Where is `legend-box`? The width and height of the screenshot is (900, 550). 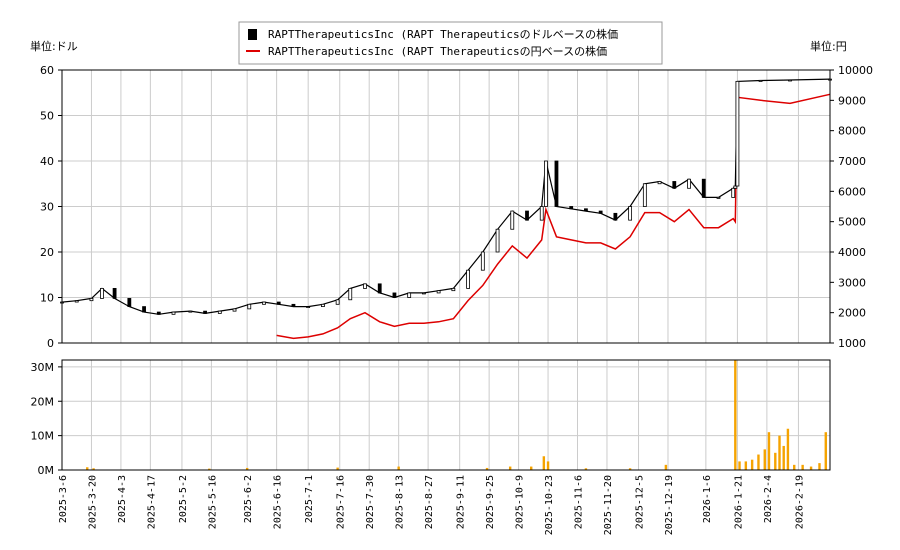
legend-box is located at coordinates (450, 43).